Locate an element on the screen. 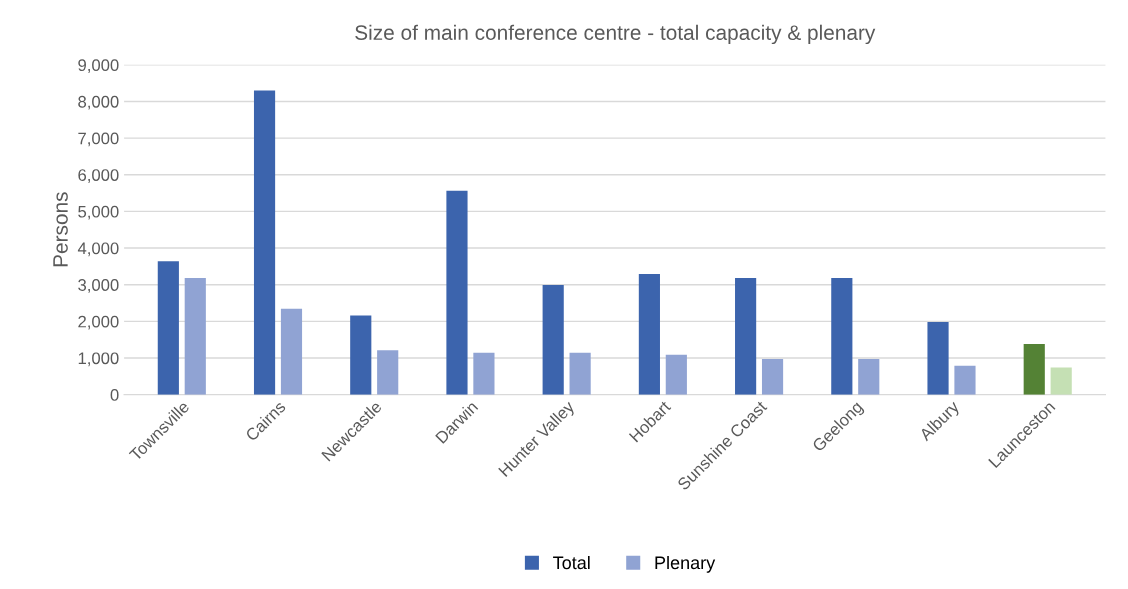  y-tick-label: 1,000 is located at coordinates (98, 359).